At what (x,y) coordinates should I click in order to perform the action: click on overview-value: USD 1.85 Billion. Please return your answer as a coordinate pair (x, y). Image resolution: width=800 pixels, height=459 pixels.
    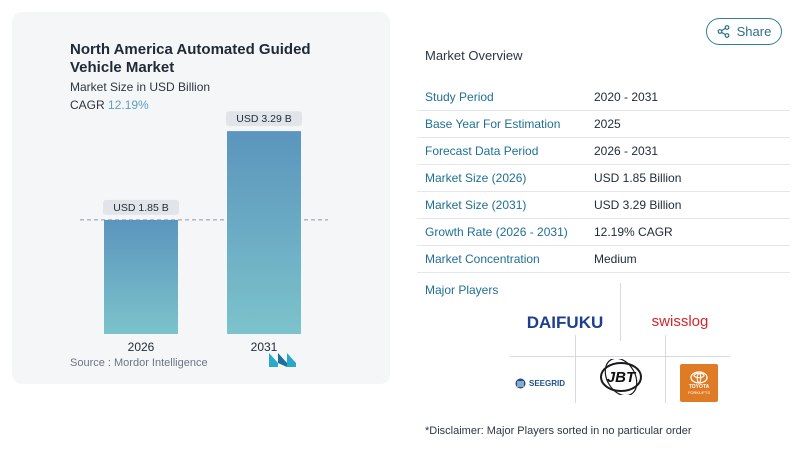
    Looking at the image, I should click on (638, 178).